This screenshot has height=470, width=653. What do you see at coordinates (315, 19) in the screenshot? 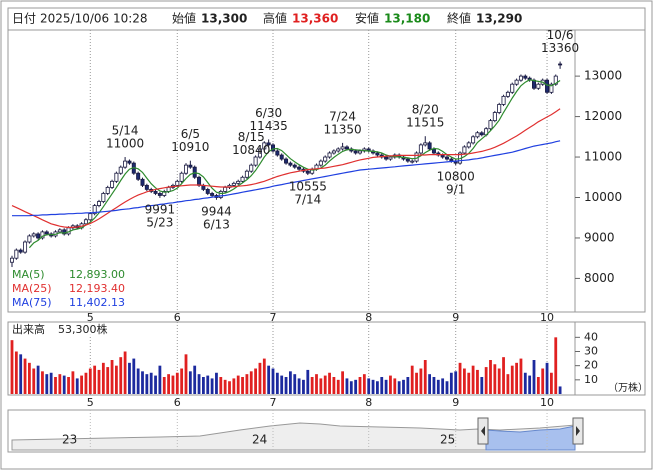
I see `high: 13,360` at bounding box center [315, 19].